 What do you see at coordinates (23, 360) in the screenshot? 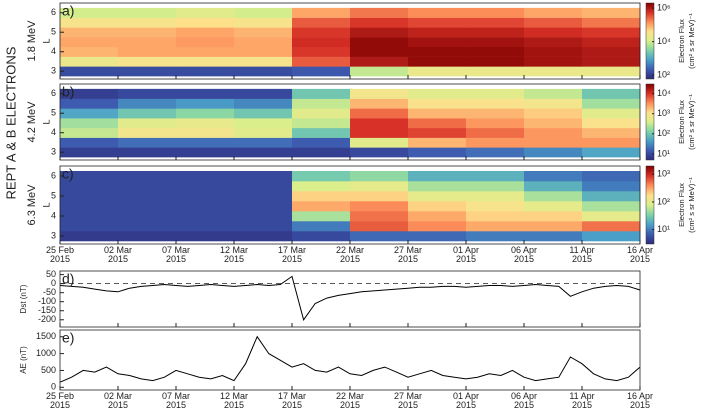
I see `y-axis-label: AE (nT)` at bounding box center [23, 360].